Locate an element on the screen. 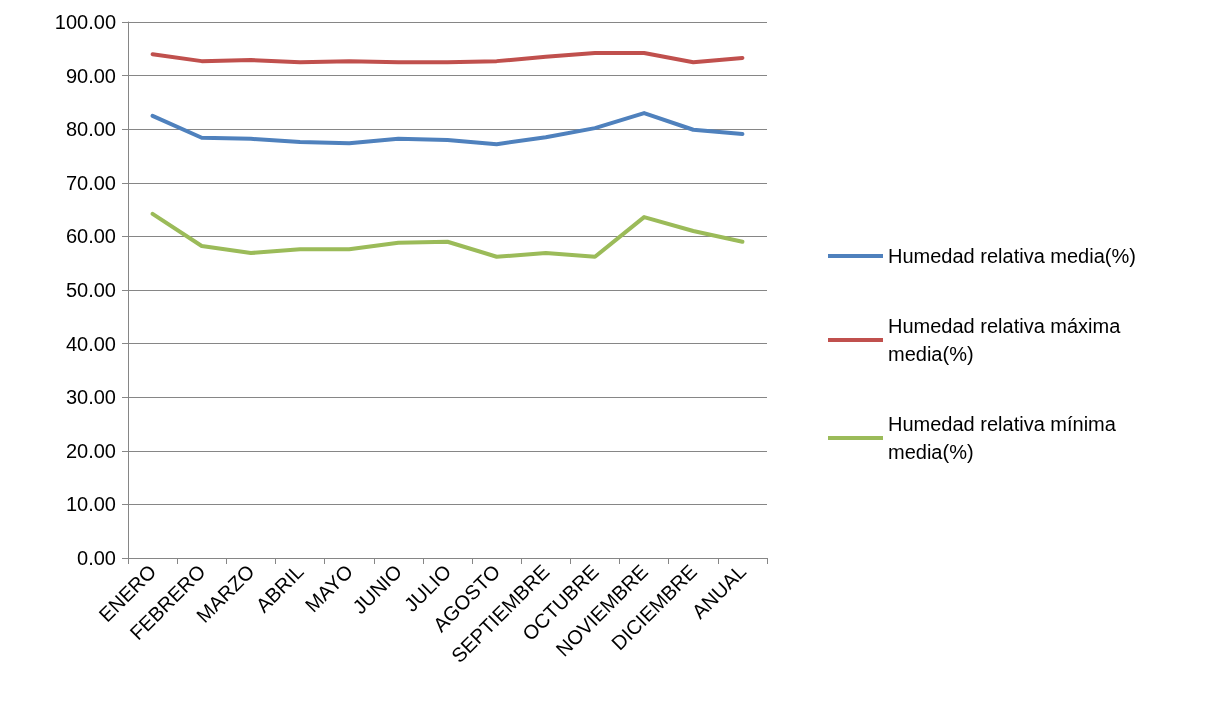  y-tick-label: 100.00 is located at coordinates (85, 22).